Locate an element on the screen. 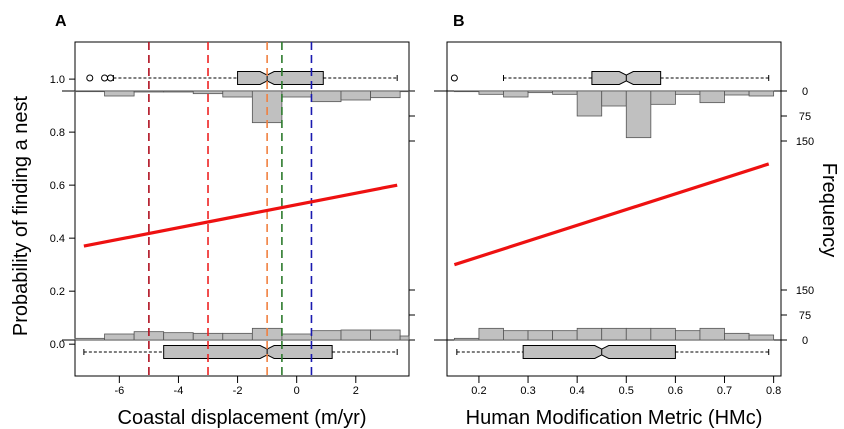 This screenshot has width=844, height=429. x-tick-label: 0.6 is located at coordinates (675, 391).